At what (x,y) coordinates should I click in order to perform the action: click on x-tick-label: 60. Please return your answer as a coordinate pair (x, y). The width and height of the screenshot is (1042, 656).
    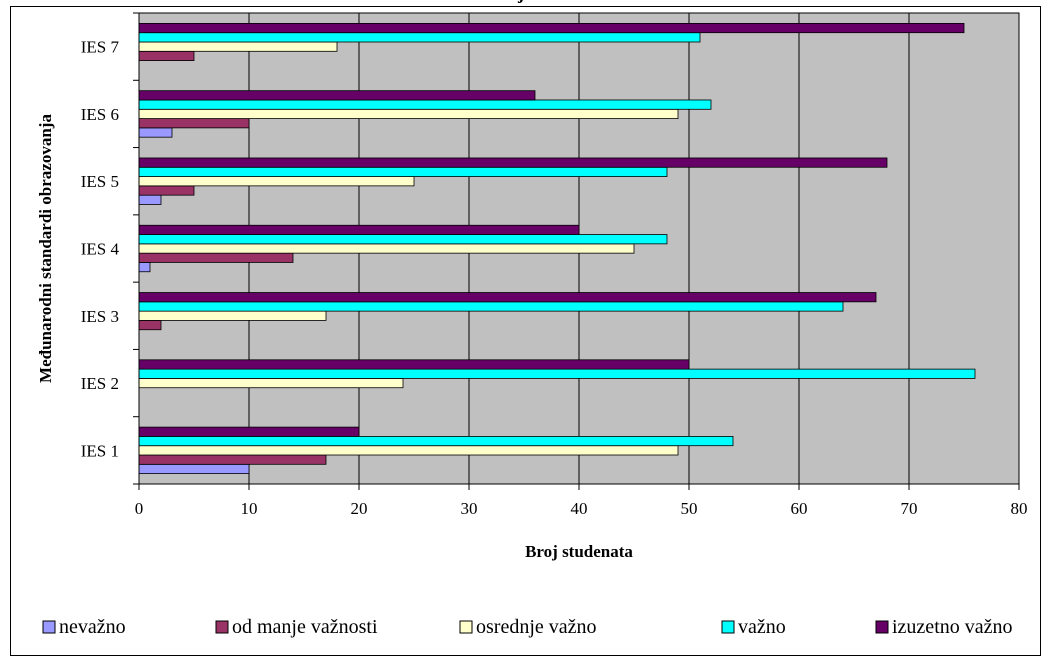
    Looking at the image, I should click on (799, 508).